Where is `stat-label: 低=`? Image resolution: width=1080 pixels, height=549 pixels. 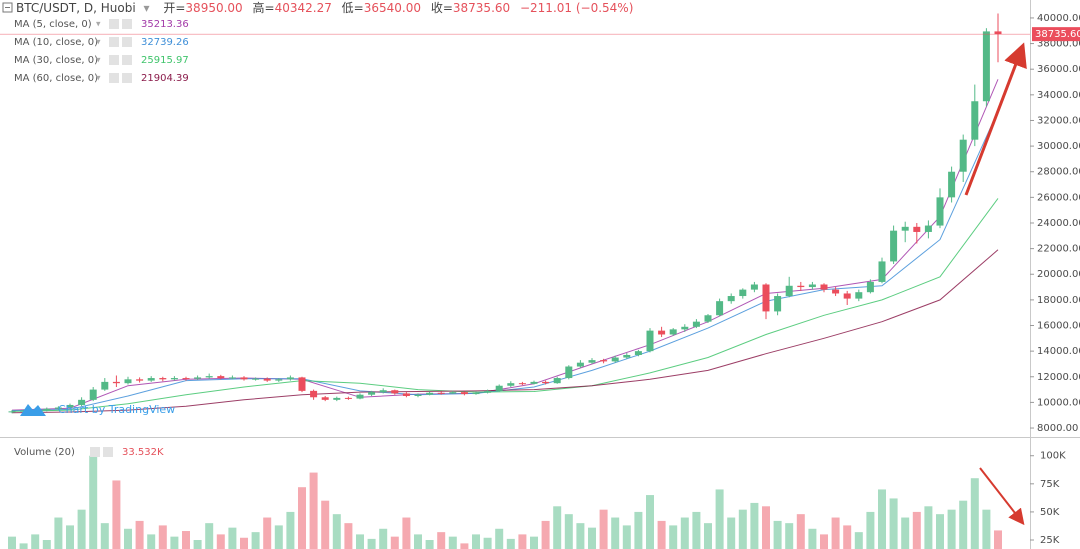
stat-label: 低= is located at coordinates (353, 8).